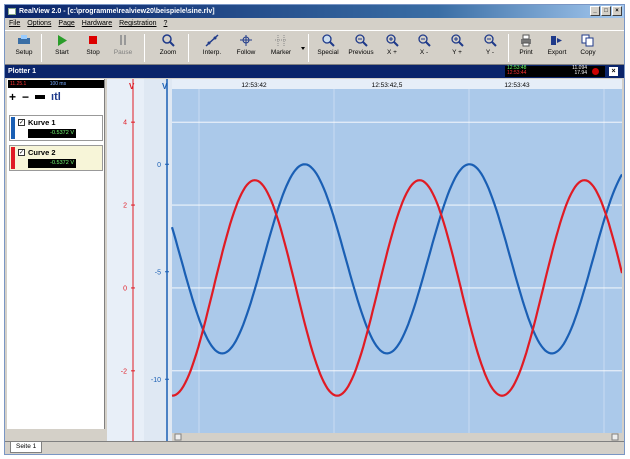 The image size is (630, 459). What do you see at coordinates (158, 260) in the screenshot?
I see `blue-axis-column` at bounding box center [158, 260].